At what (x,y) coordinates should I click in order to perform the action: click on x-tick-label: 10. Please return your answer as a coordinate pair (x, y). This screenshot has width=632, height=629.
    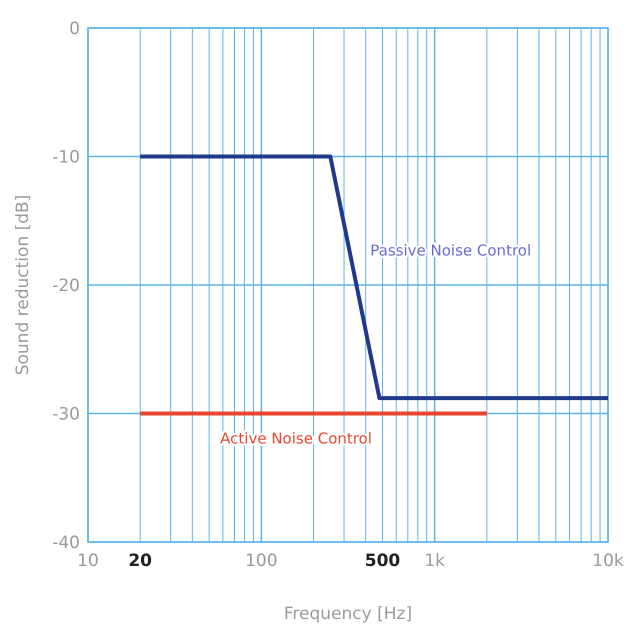
    Looking at the image, I should click on (88, 561).